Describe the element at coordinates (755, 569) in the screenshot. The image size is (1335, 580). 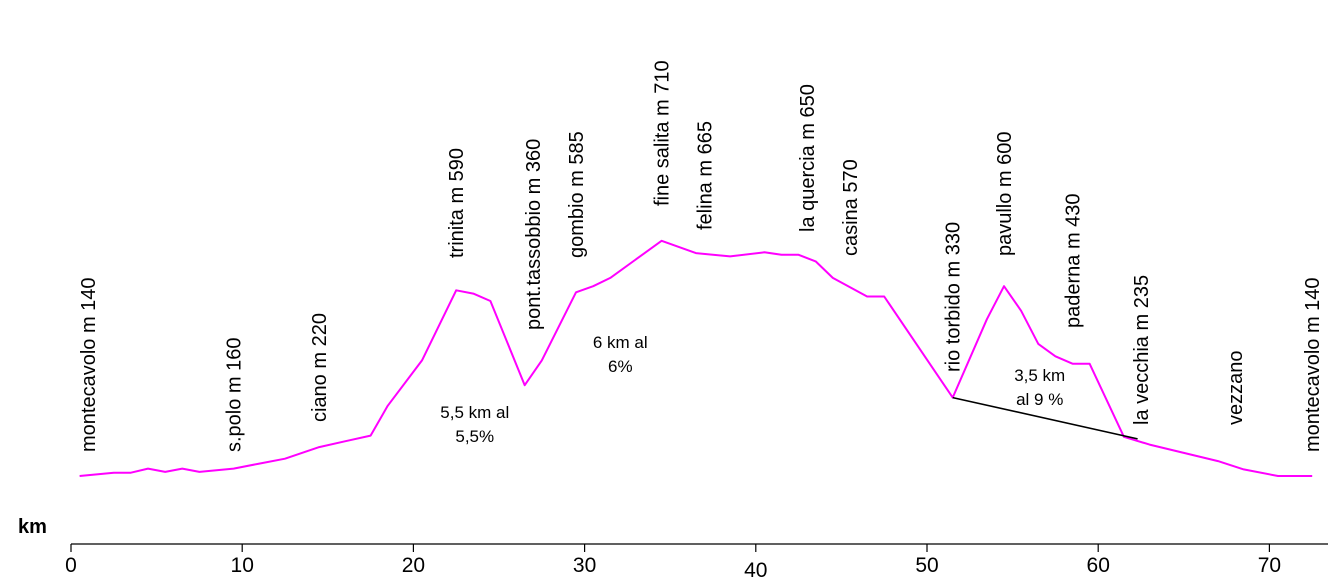
I see `x-tick-label: 40` at that location.